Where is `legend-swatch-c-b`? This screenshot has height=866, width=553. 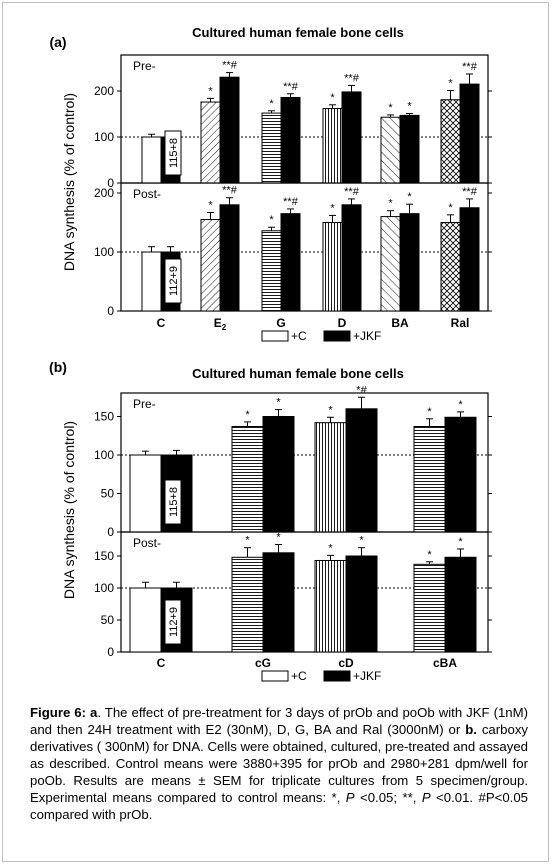 legend-swatch-c-b is located at coordinates (275, 676).